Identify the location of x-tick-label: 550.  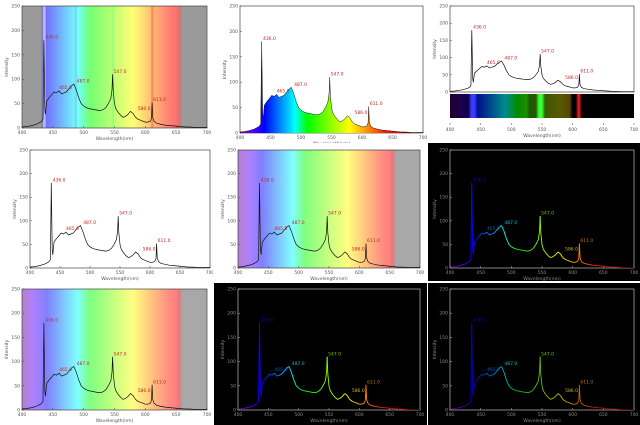
(542, 130).